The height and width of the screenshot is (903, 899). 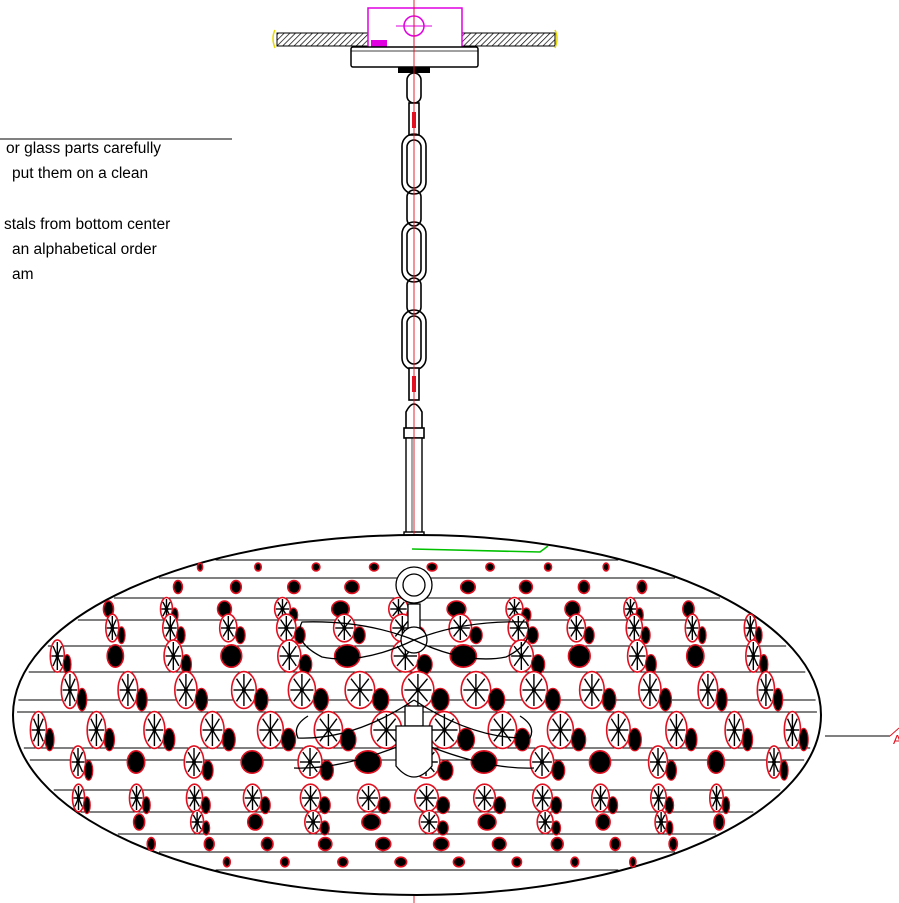 What do you see at coordinates (896, 739) in the screenshot?
I see `callout-label: A` at bounding box center [896, 739].